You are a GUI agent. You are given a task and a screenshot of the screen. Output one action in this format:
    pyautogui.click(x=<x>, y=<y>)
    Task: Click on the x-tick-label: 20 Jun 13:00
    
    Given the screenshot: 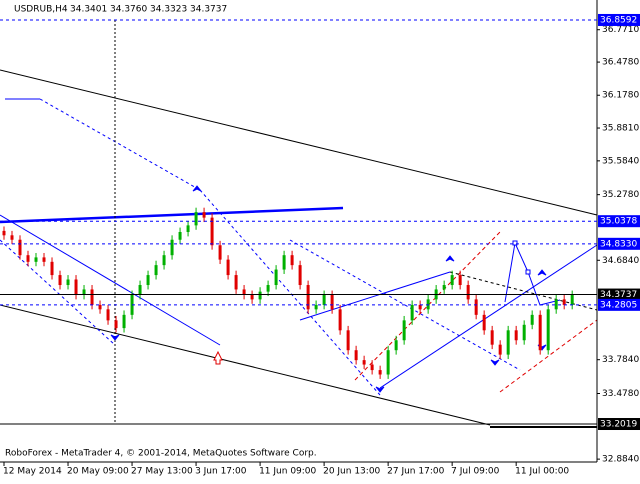 What is the action you would take?
    pyautogui.click(x=351, y=472)
    